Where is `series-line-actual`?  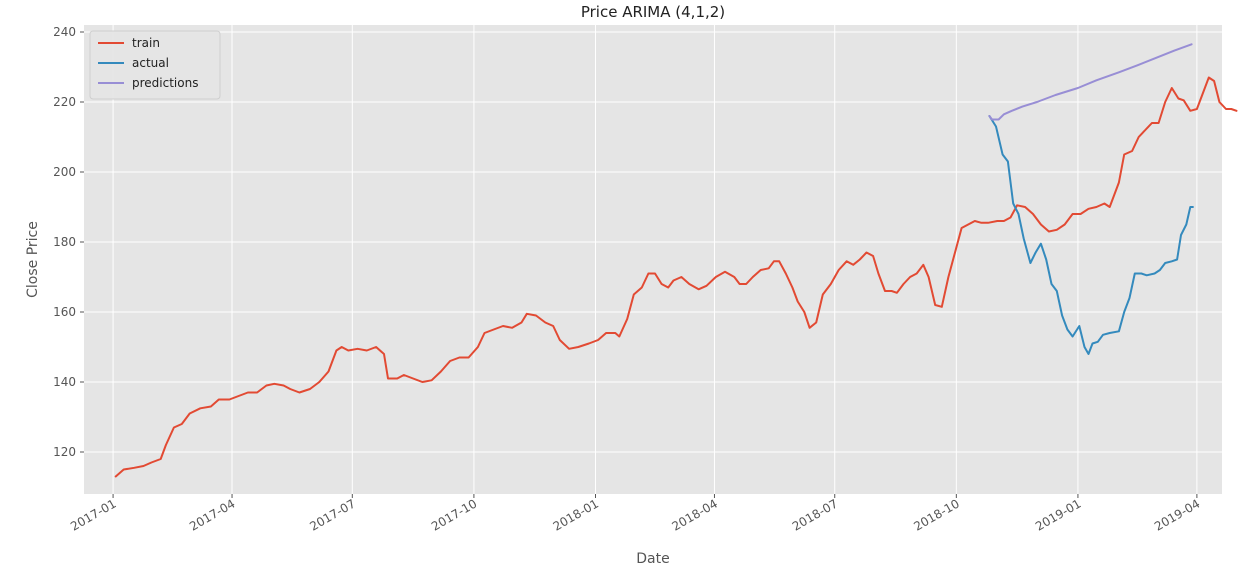 series-line-actual is located at coordinates (1091, 235).